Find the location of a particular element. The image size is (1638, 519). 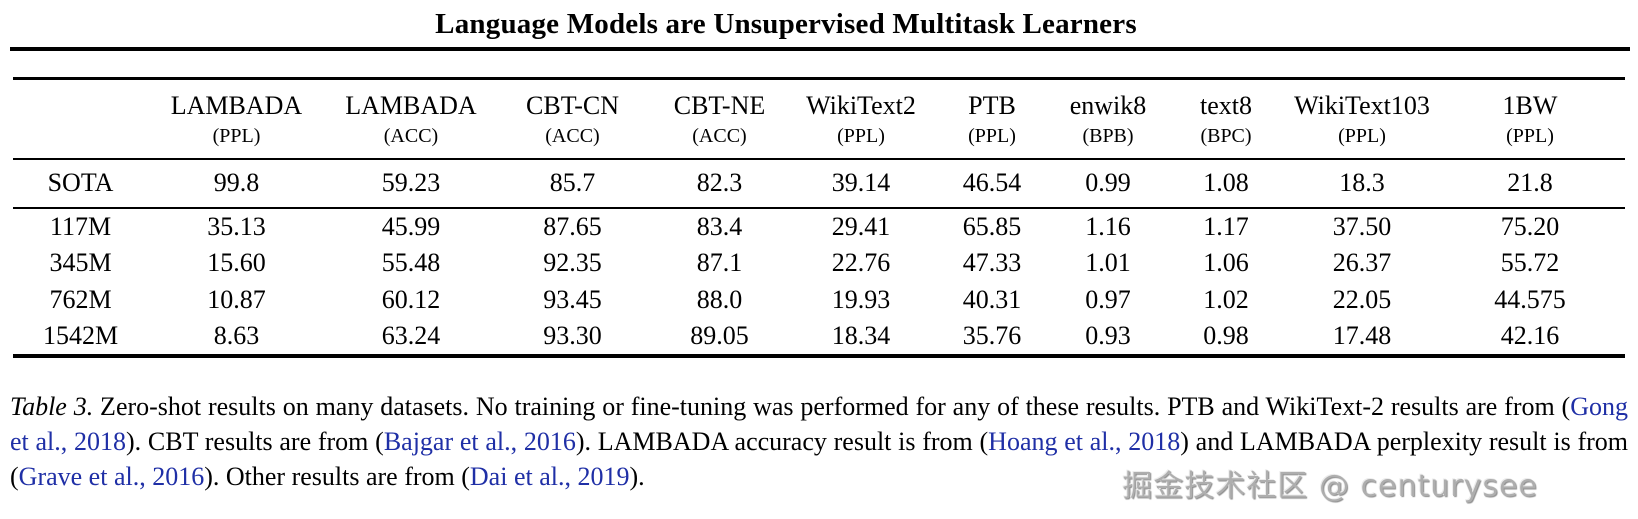

table-cell: 87.65 is located at coordinates (572, 226).